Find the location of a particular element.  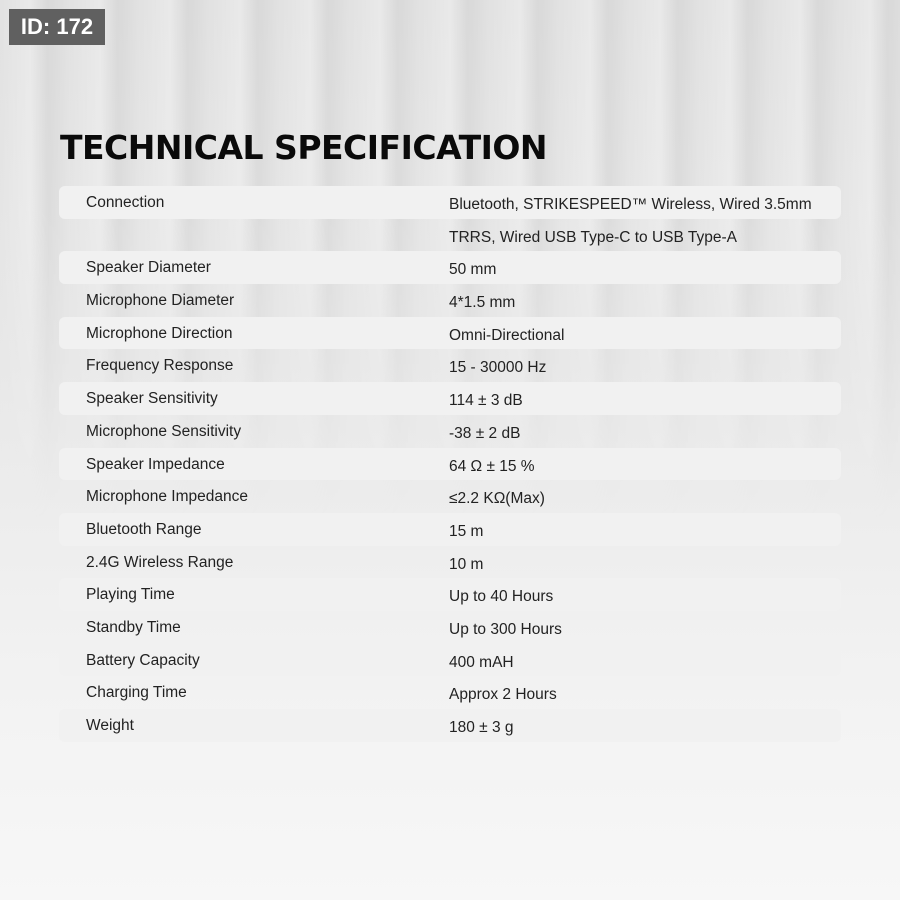

spec-row: 2.4G Wireless Range 10 m is located at coordinates (450, 562).